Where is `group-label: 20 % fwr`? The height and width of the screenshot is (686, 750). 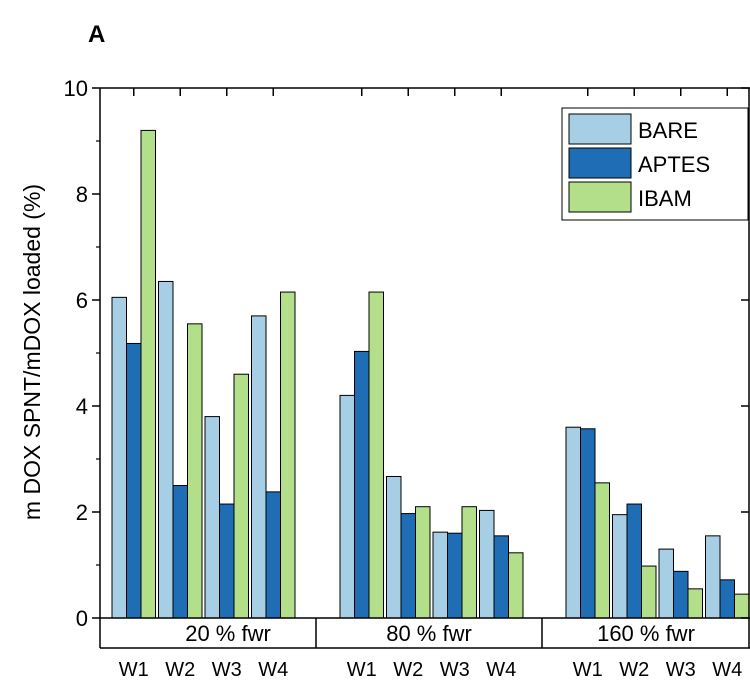
group-label: 20 % fwr is located at coordinates (228, 633).